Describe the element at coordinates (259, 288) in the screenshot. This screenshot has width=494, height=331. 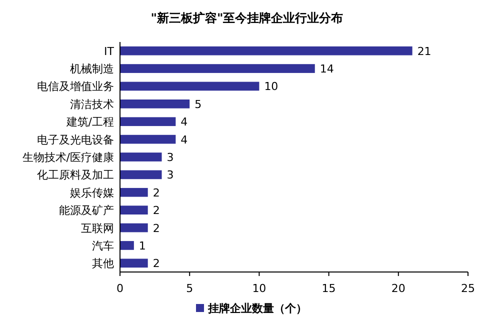
I see `x-tick-label: 10` at that location.